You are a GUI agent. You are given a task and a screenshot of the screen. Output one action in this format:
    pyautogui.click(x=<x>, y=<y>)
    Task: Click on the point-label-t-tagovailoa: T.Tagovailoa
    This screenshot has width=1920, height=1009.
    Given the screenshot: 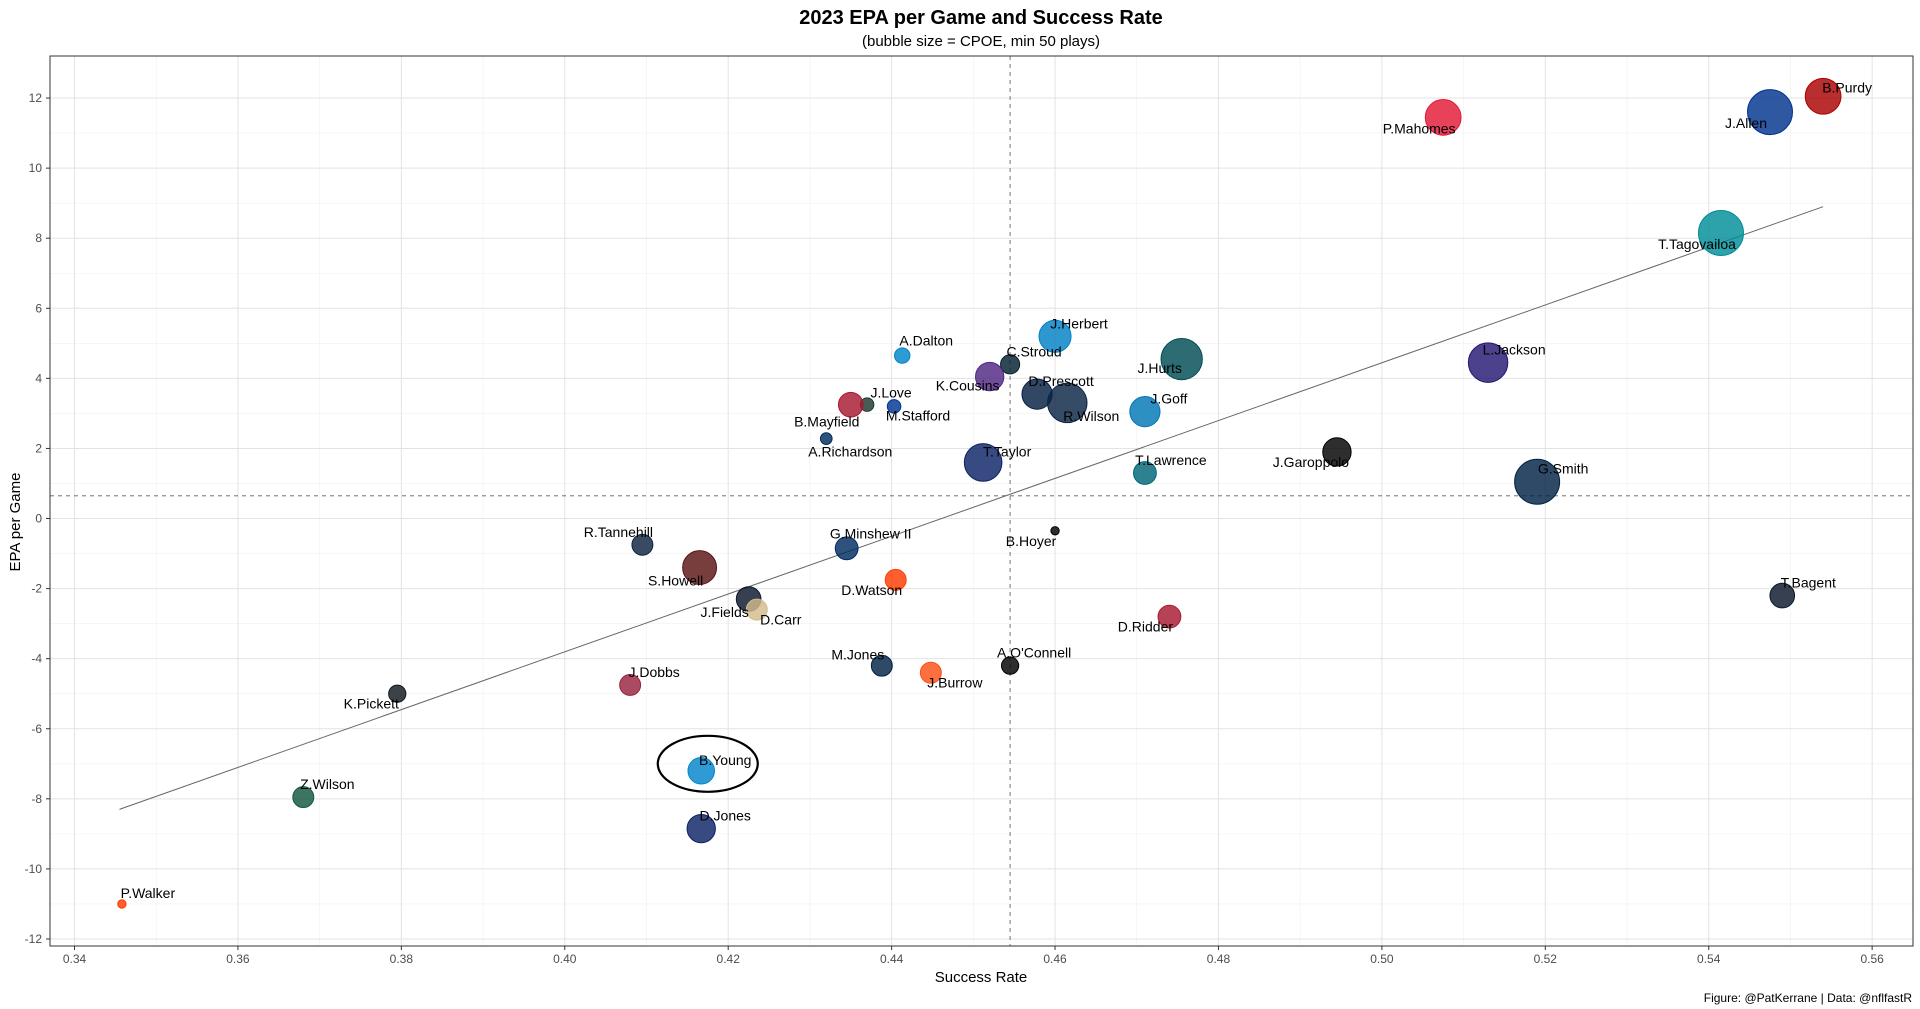 What is the action you would take?
    pyautogui.click(x=1697, y=244)
    